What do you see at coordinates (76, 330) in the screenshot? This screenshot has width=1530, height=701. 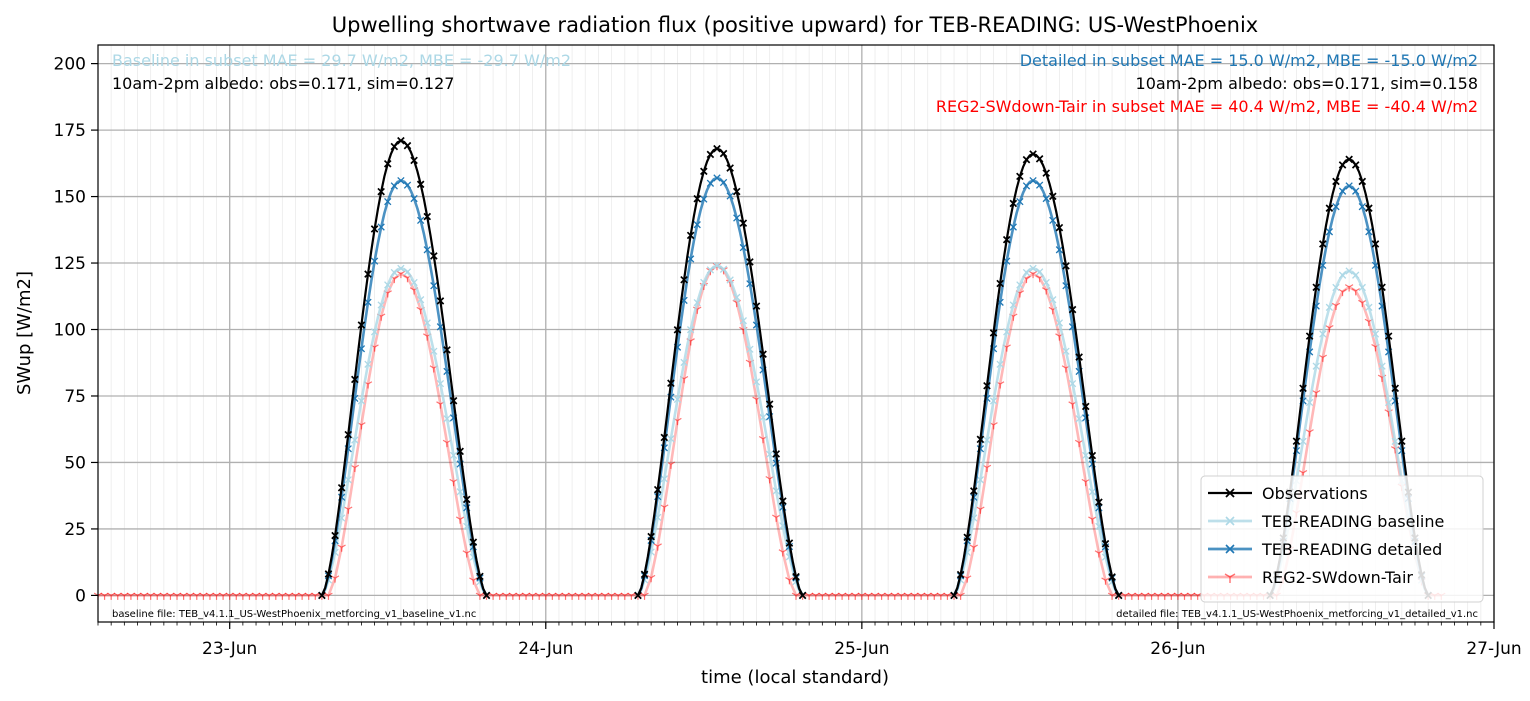 I see `y-axis: 0 25 50 75 100 125 150 175 200` at bounding box center [76, 330].